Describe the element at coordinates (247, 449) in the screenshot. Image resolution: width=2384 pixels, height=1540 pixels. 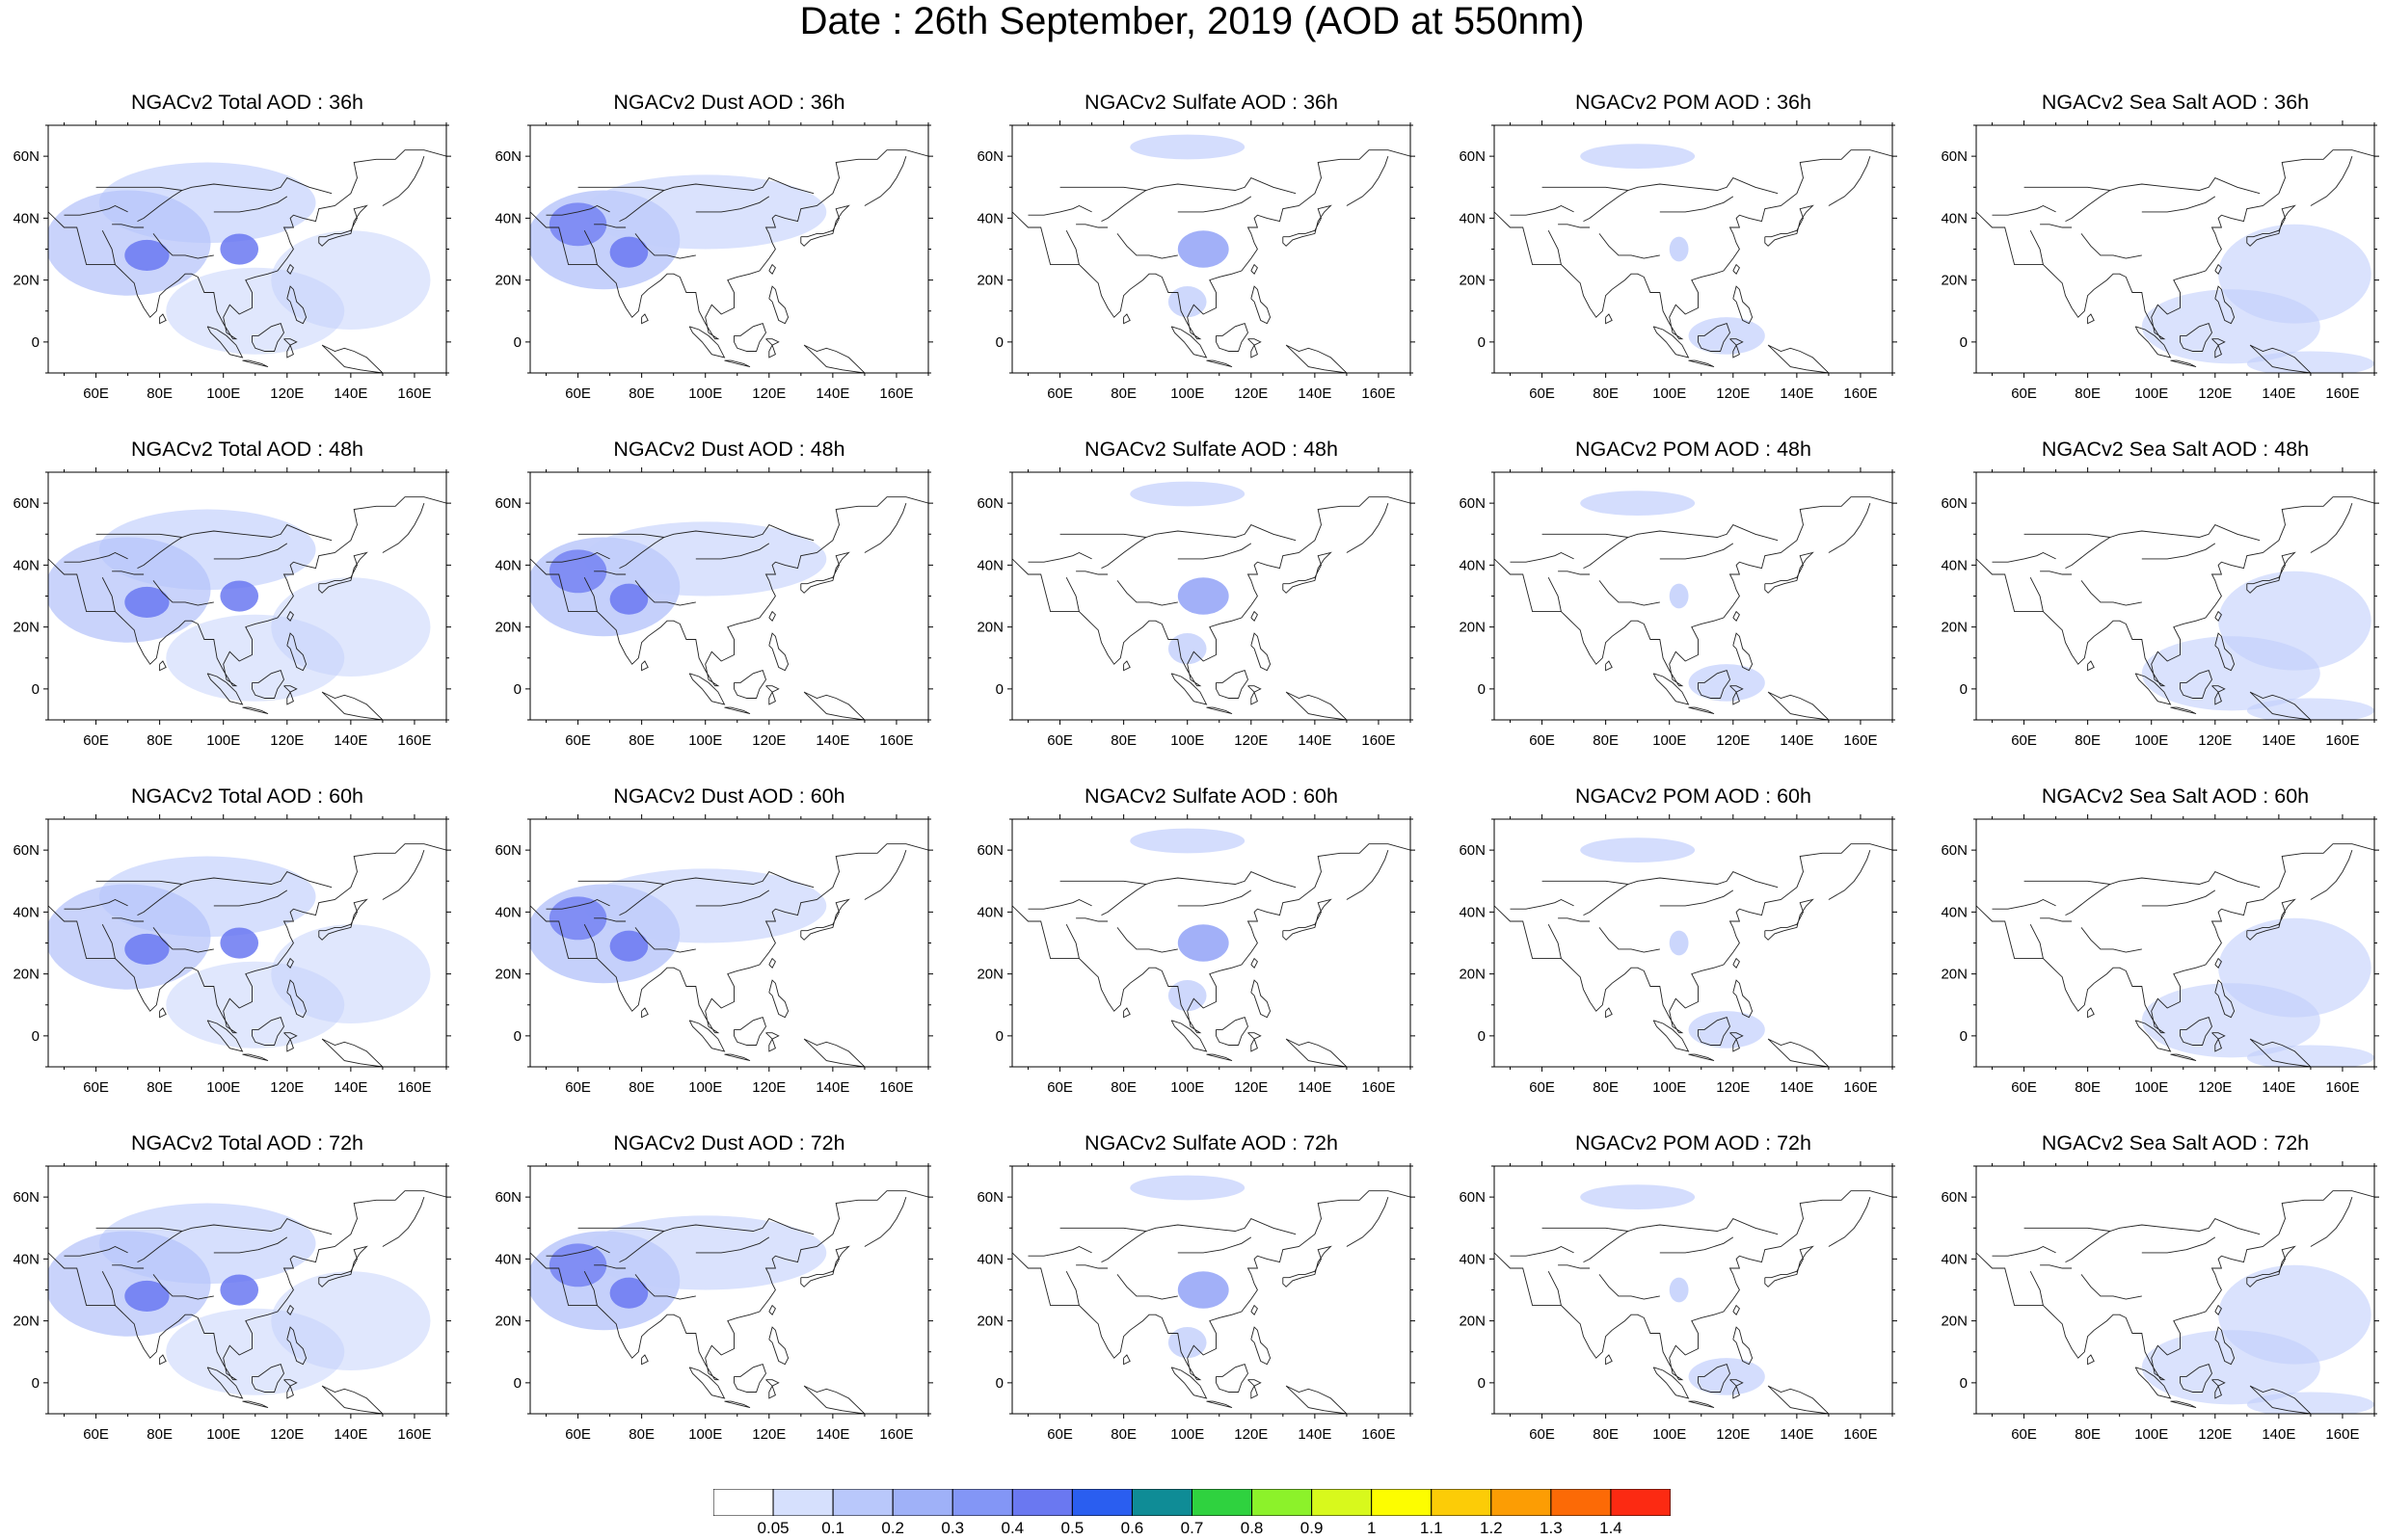
I see `panel-title: NGACv2 Total AOD : 48h` at that location.